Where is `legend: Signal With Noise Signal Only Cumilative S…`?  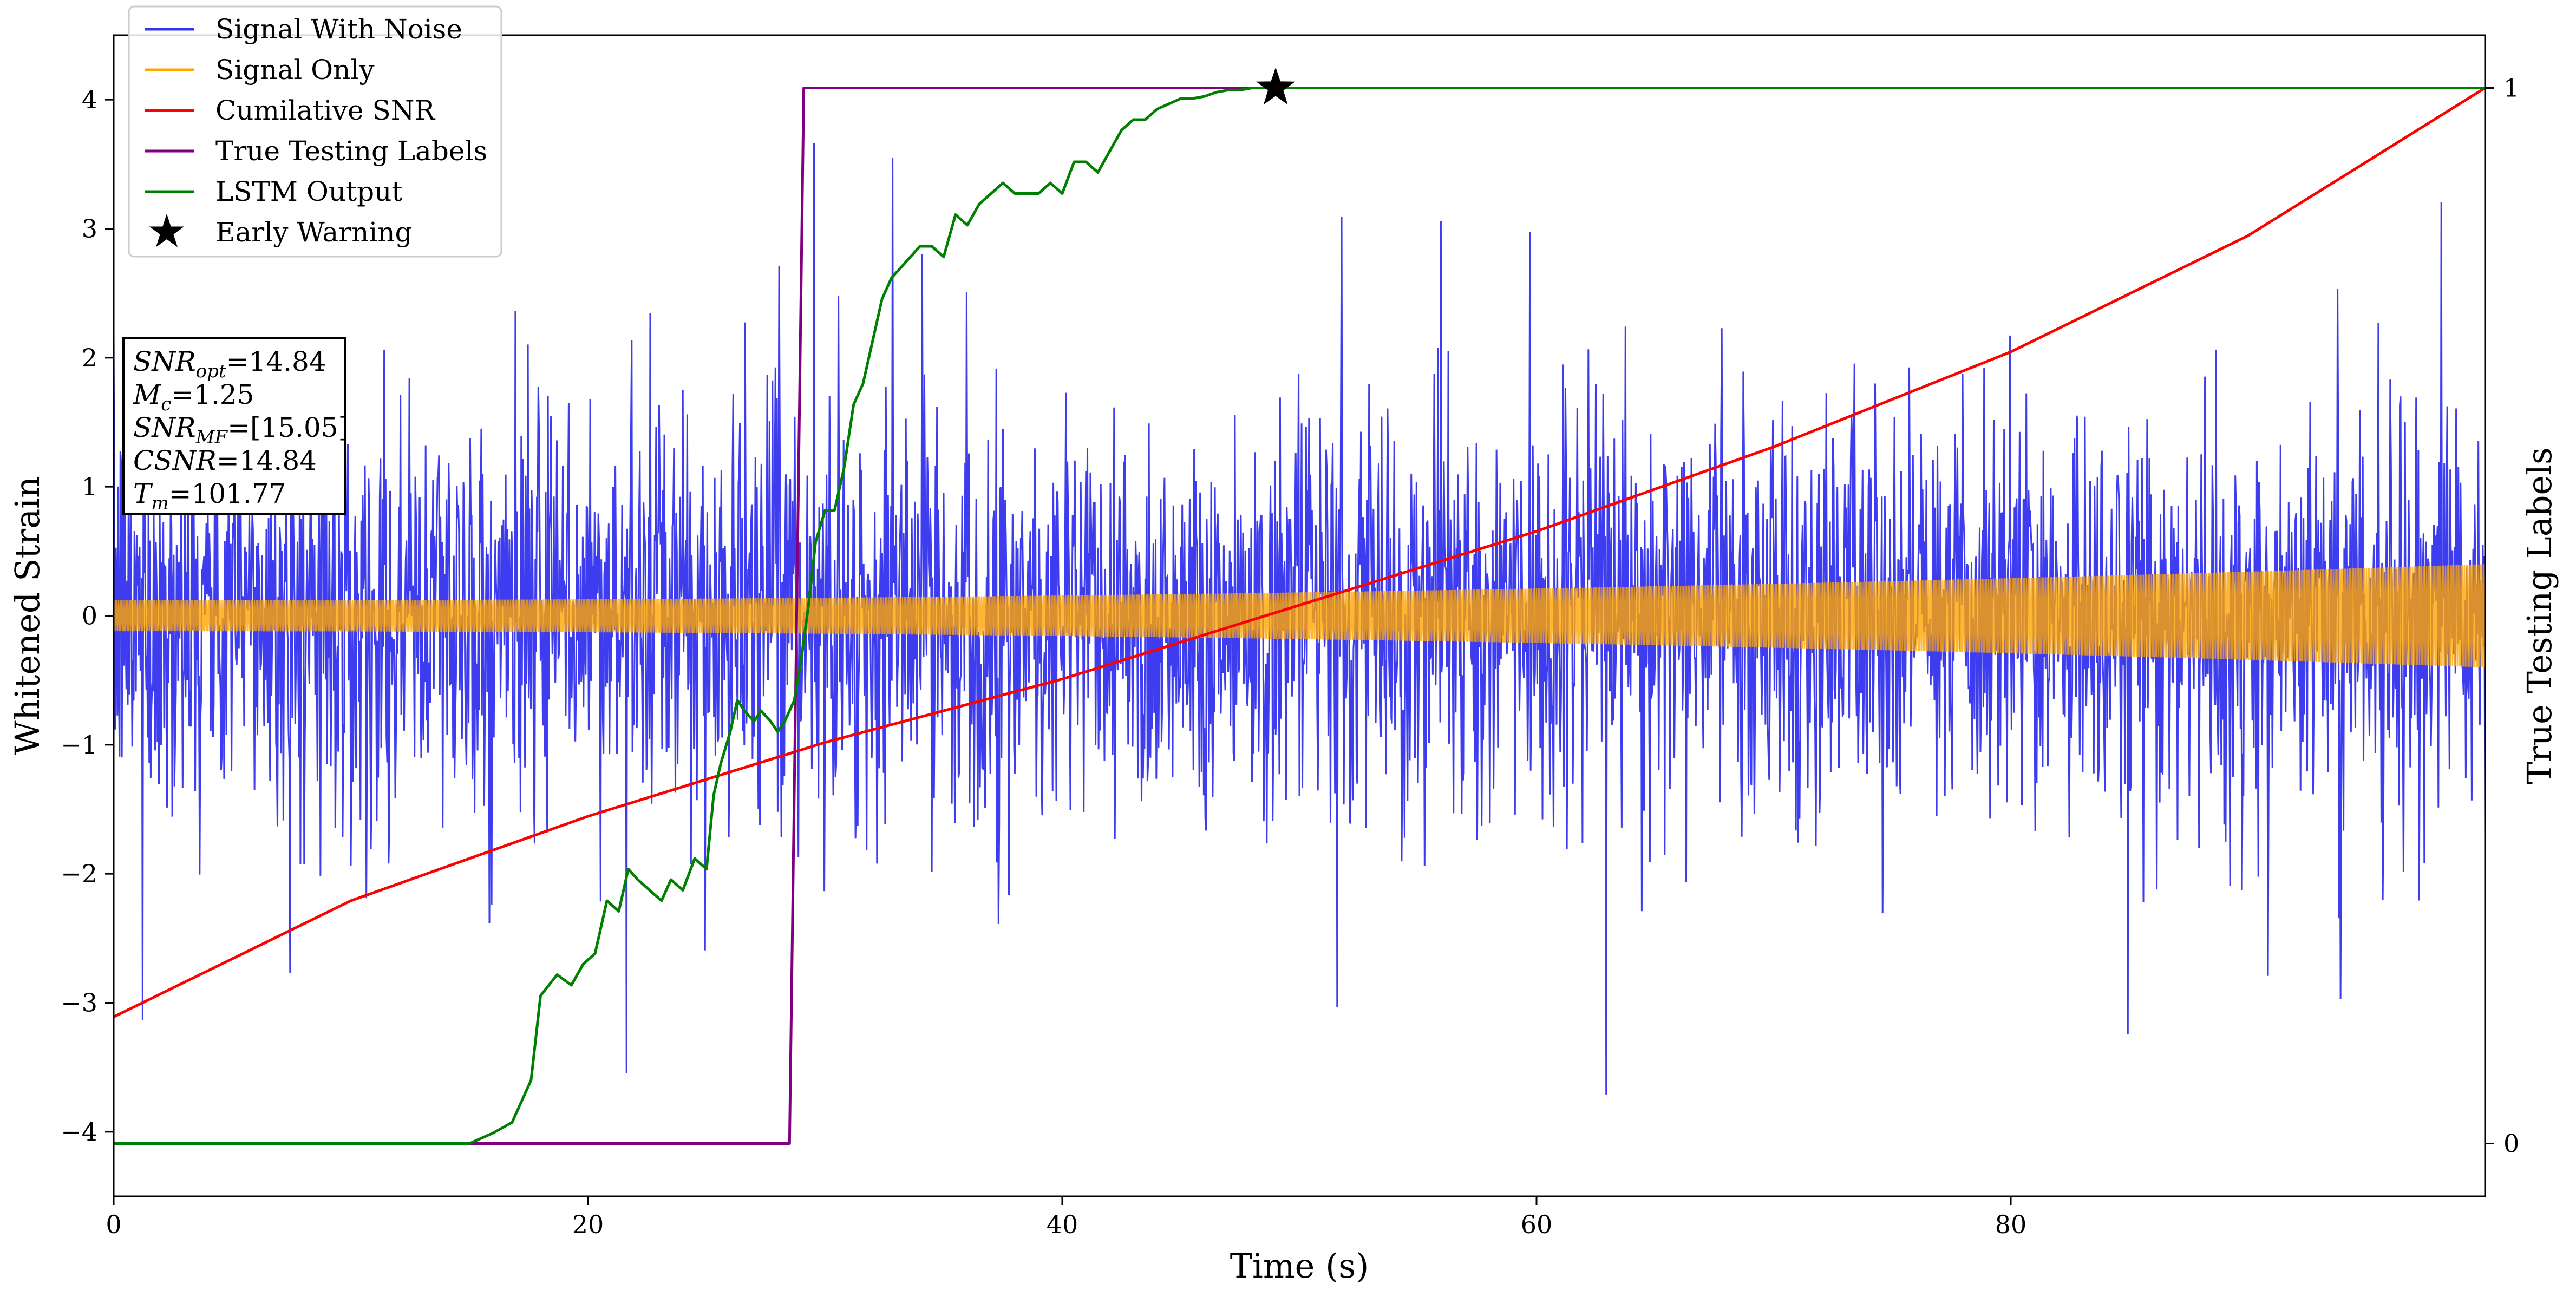 legend: Signal With Noise Signal Only Cumilative S… is located at coordinates (315, 131).